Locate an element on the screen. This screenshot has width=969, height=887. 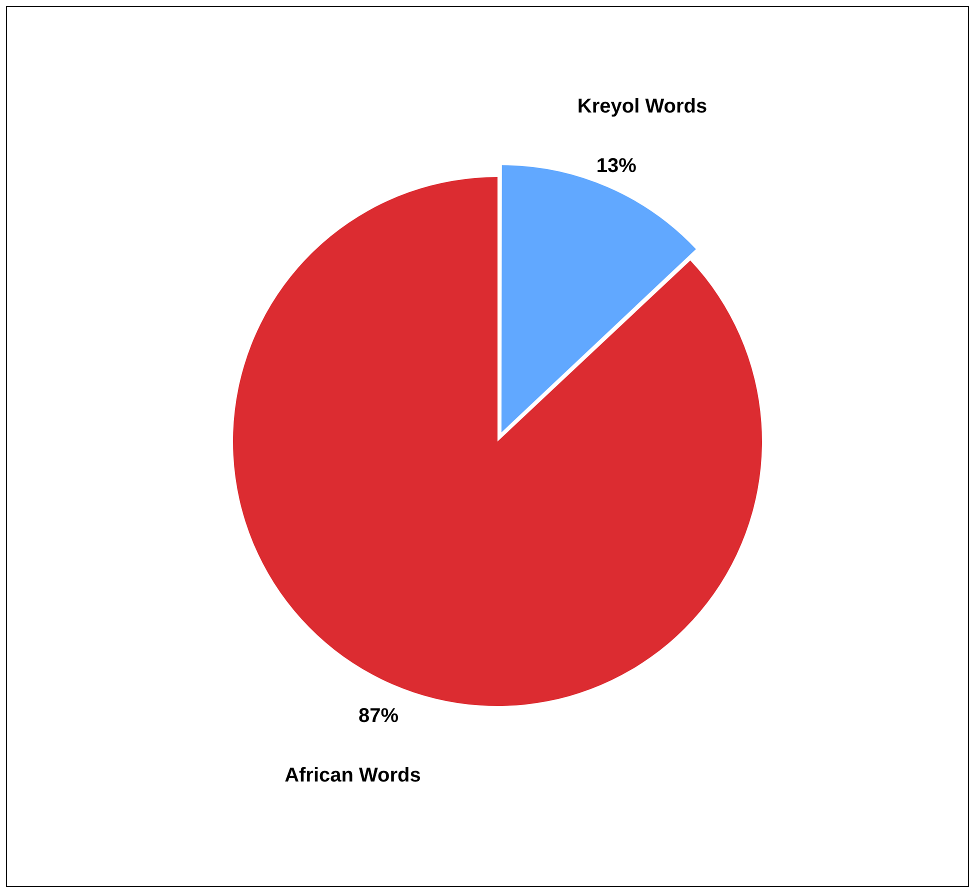
data-label: 13% is located at coordinates (616, 166).